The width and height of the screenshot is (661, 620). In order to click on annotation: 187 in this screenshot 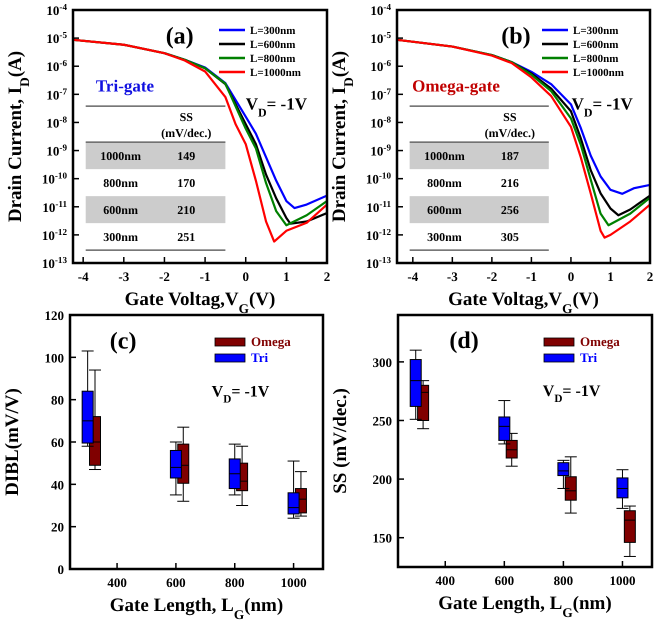, I will do `click(509, 156)`.